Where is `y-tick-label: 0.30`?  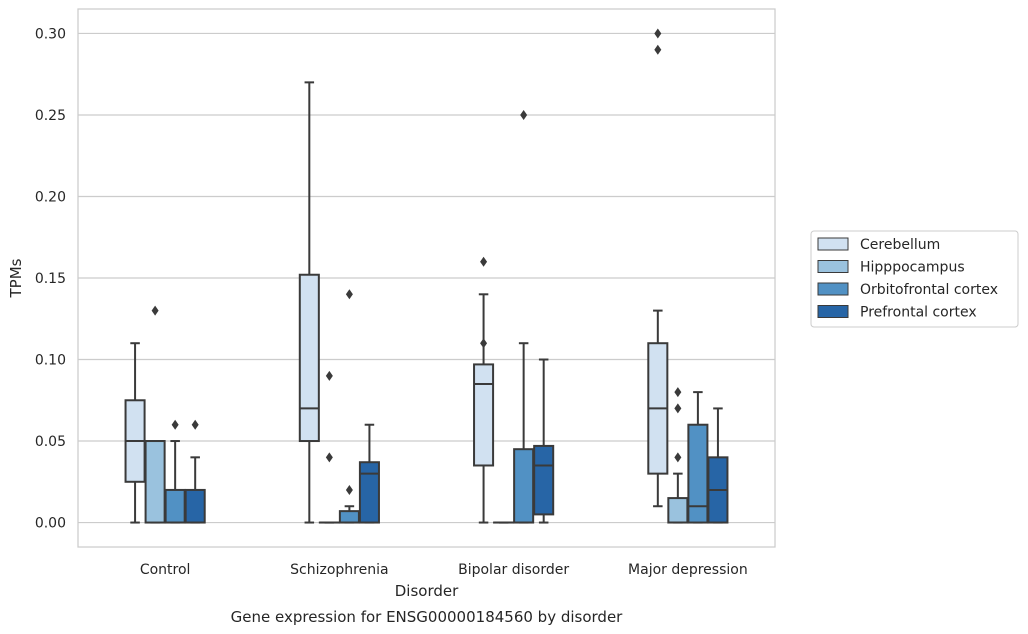 y-tick-label: 0.30 is located at coordinates (50, 34).